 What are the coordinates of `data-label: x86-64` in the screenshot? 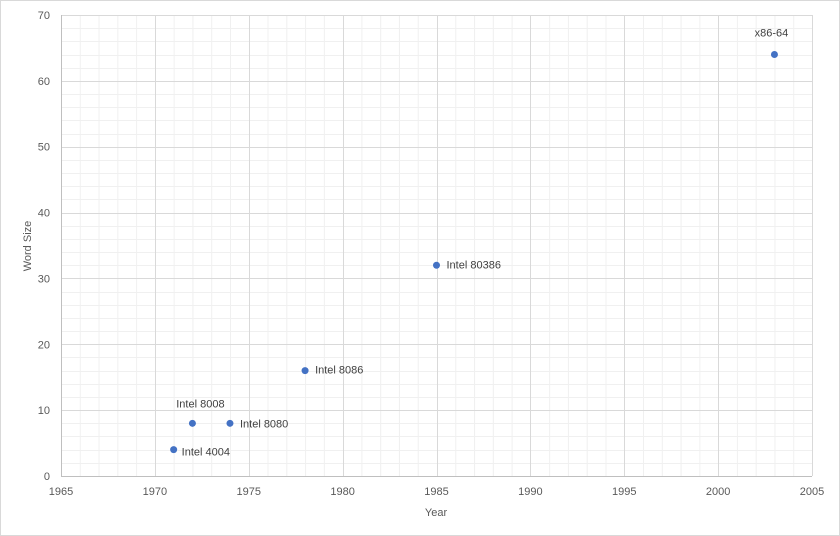 It's located at (772, 34).